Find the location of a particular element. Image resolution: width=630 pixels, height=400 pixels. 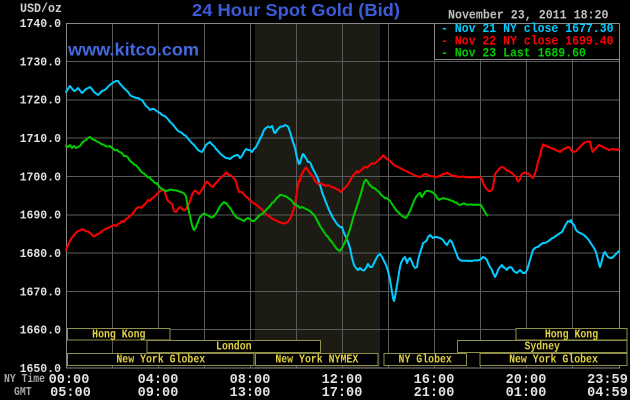

svg-text: 1650.0 is located at coordinates (40, 369).